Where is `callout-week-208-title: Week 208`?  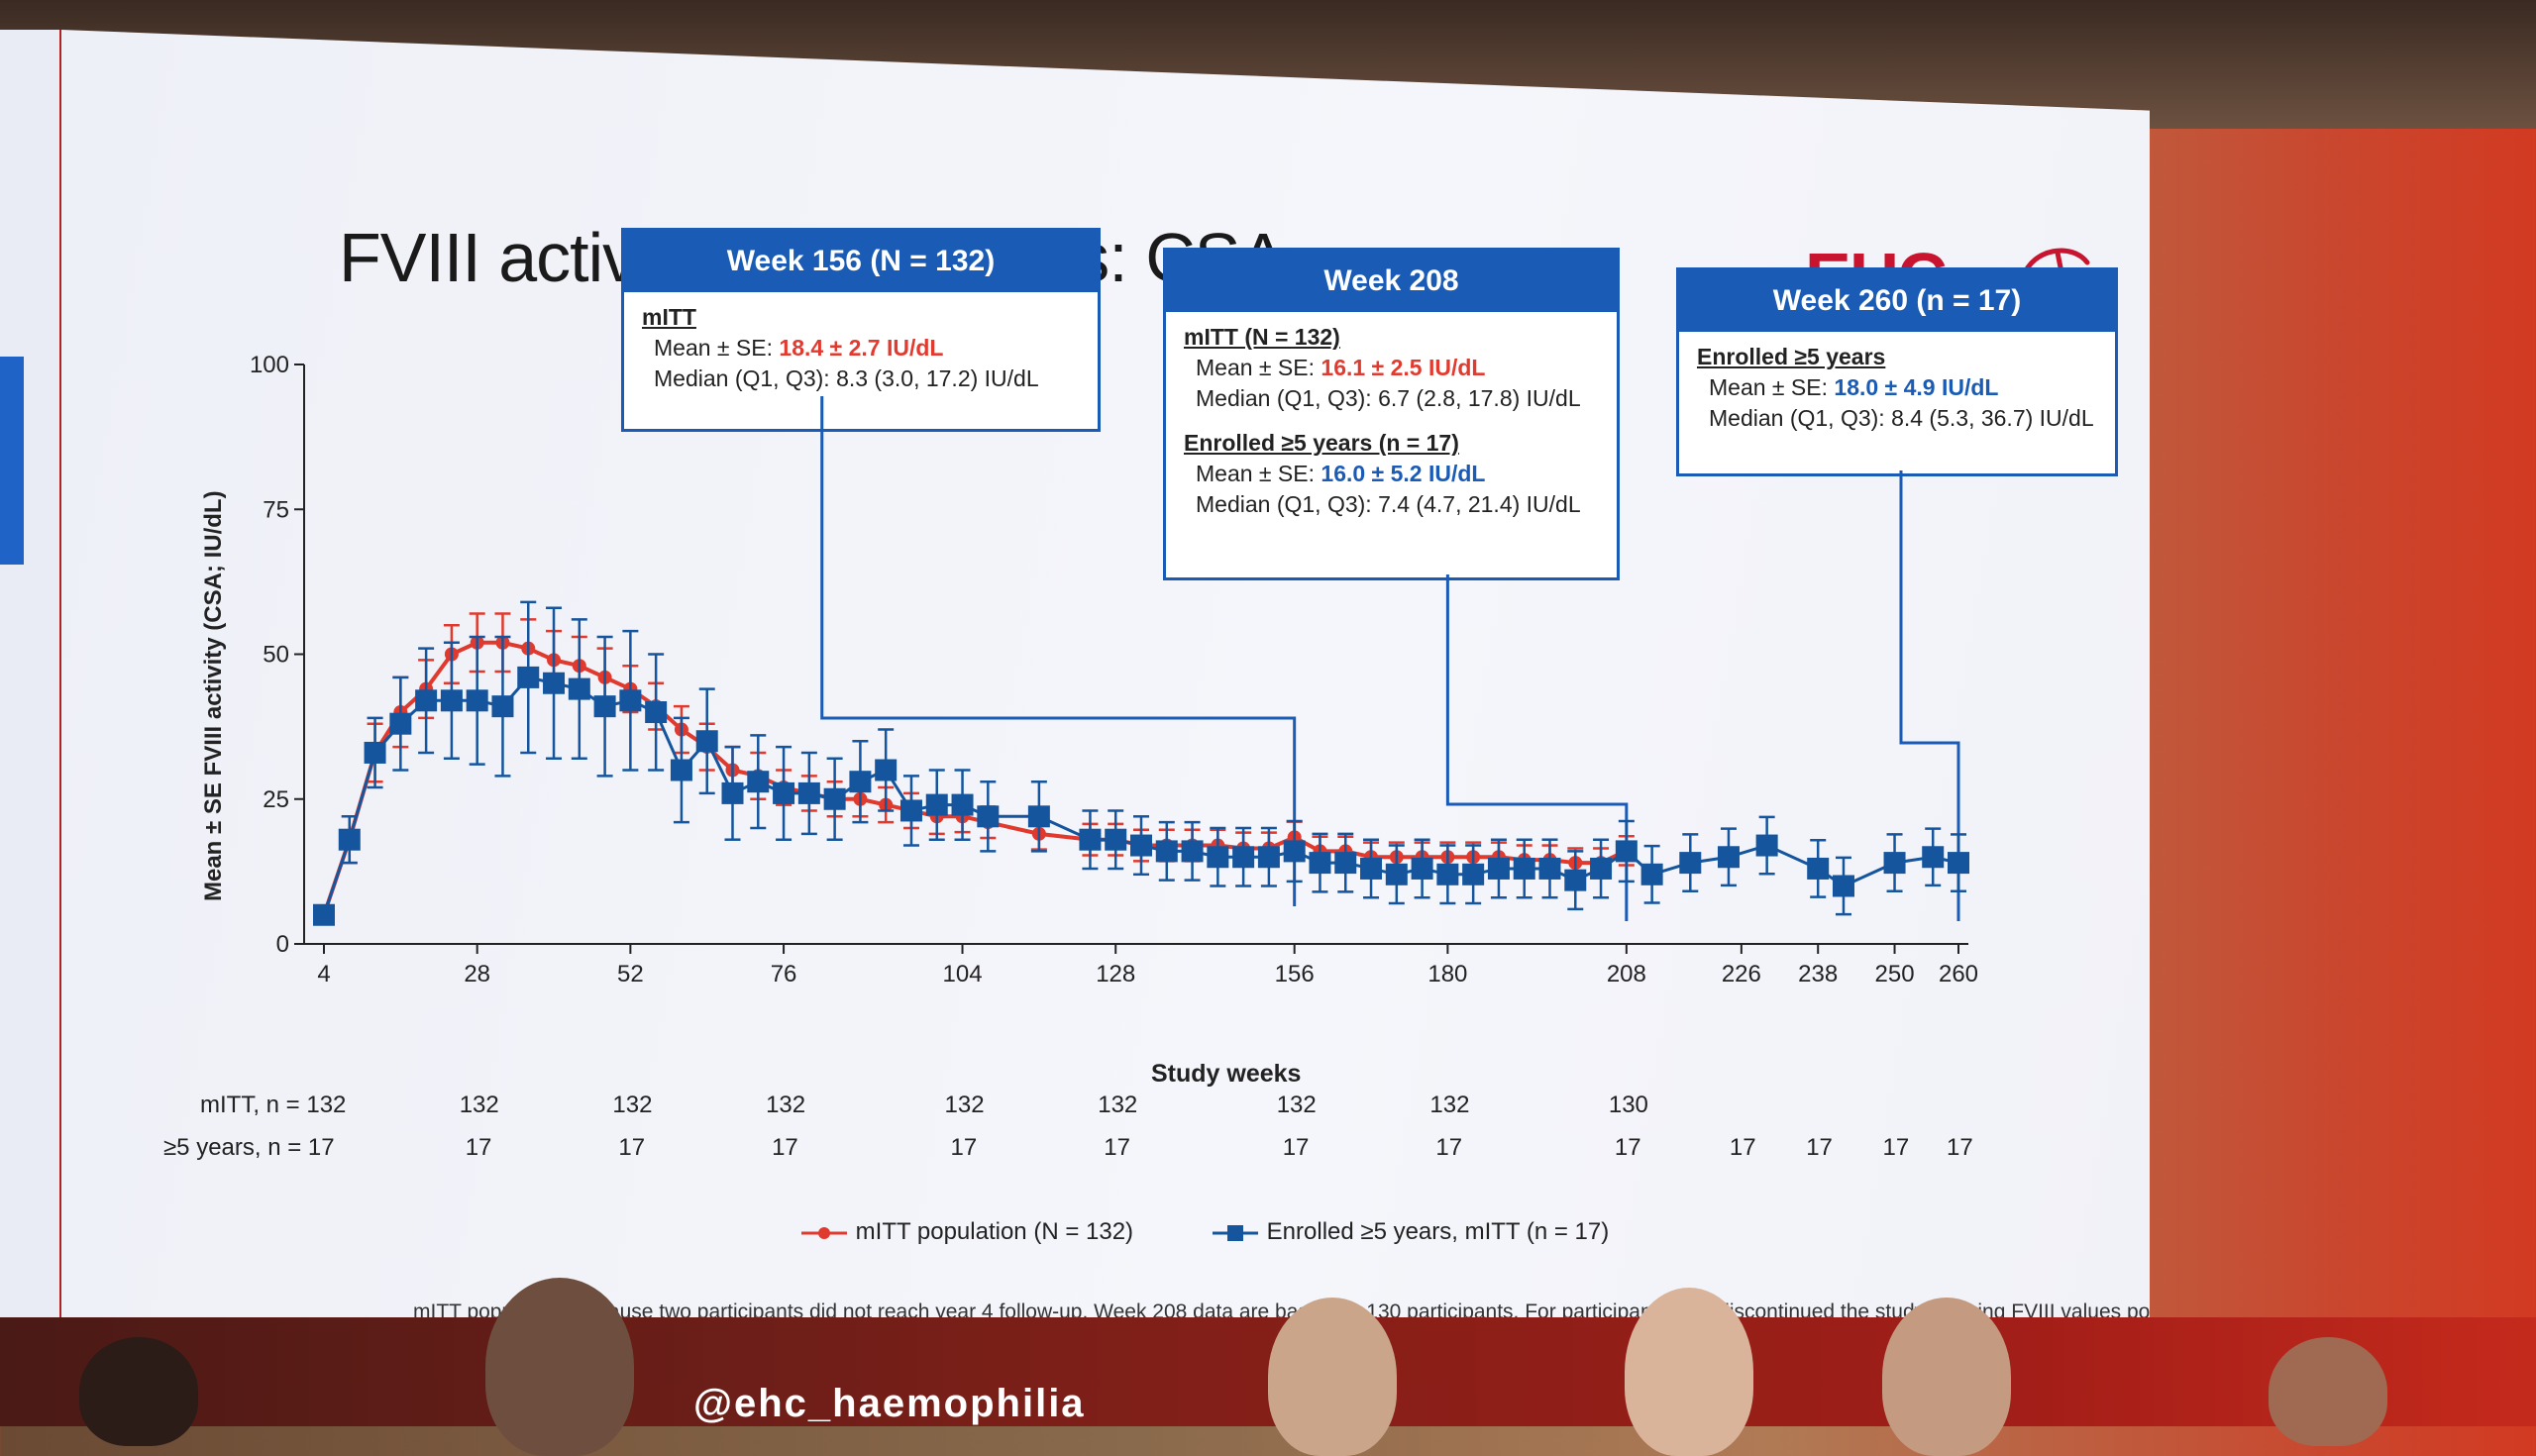
callout-week-208-title: Week 208 is located at coordinates (1391, 281).